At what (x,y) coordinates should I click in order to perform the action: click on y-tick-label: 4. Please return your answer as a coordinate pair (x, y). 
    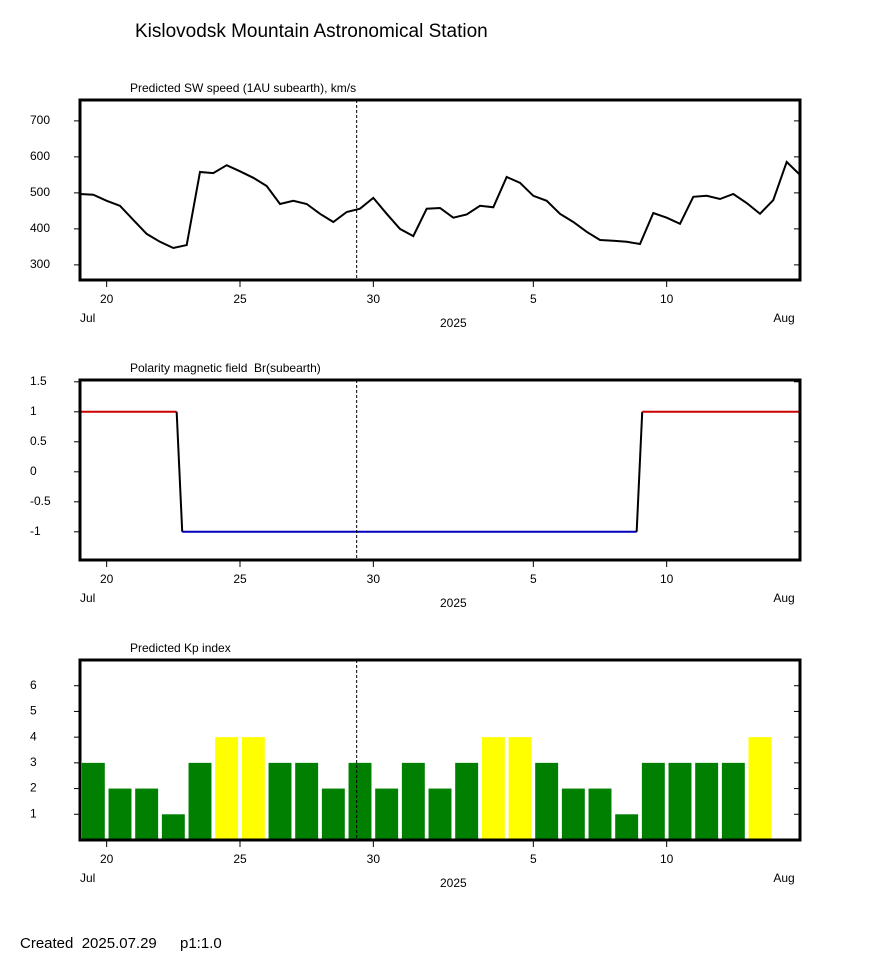
    Looking at the image, I should click on (33, 736).